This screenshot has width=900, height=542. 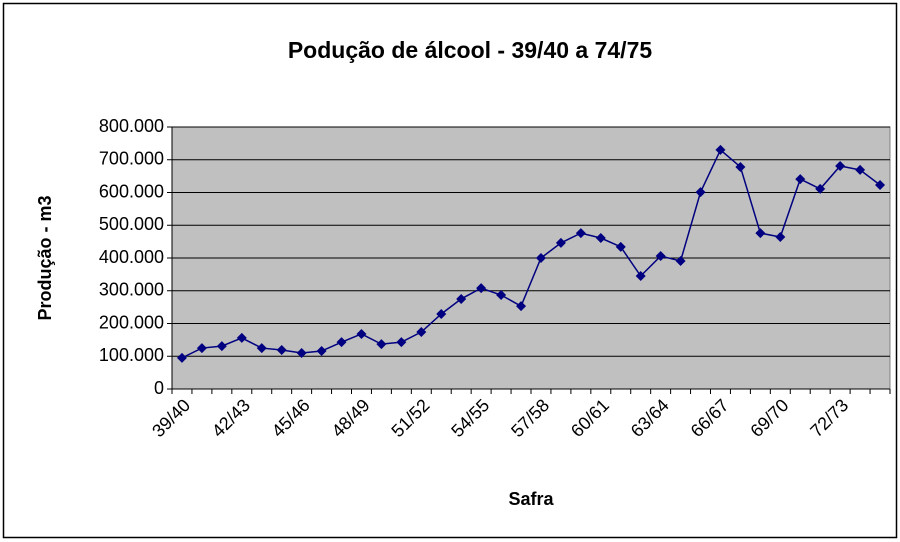 What do you see at coordinates (470, 50) in the screenshot?
I see `chart-title: Podução de álcool - 39/40 a 74/75` at bounding box center [470, 50].